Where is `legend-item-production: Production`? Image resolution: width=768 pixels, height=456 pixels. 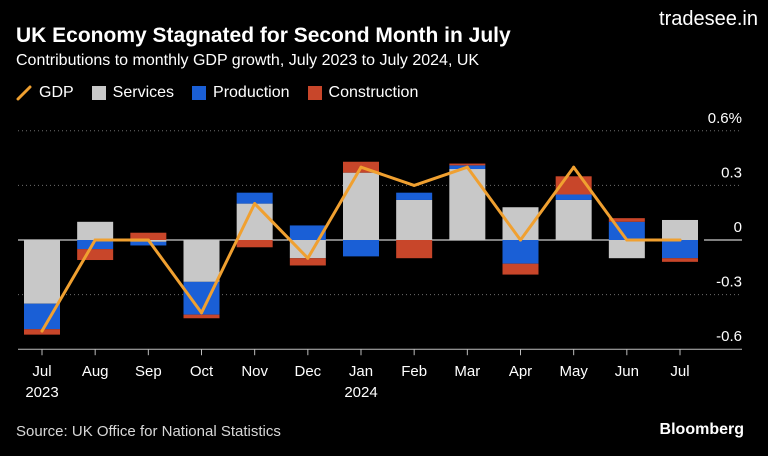 legend-item-production: Production is located at coordinates (241, 93).